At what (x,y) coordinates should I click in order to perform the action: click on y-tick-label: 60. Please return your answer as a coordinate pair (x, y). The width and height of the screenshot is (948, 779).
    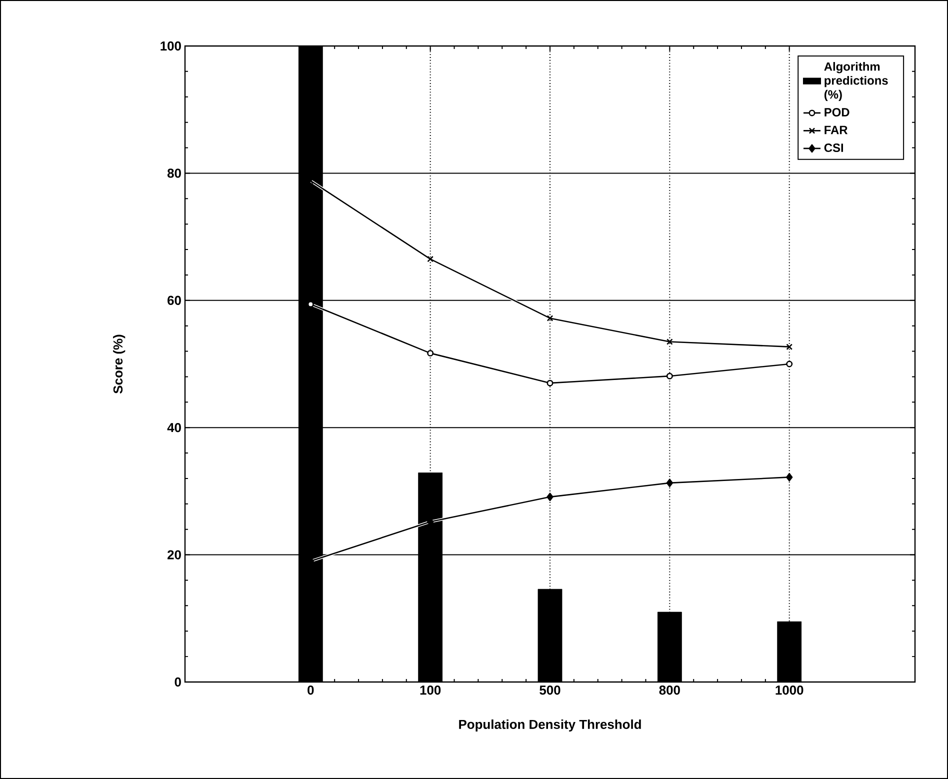
    Looking at the image, I should click on (174, 300).